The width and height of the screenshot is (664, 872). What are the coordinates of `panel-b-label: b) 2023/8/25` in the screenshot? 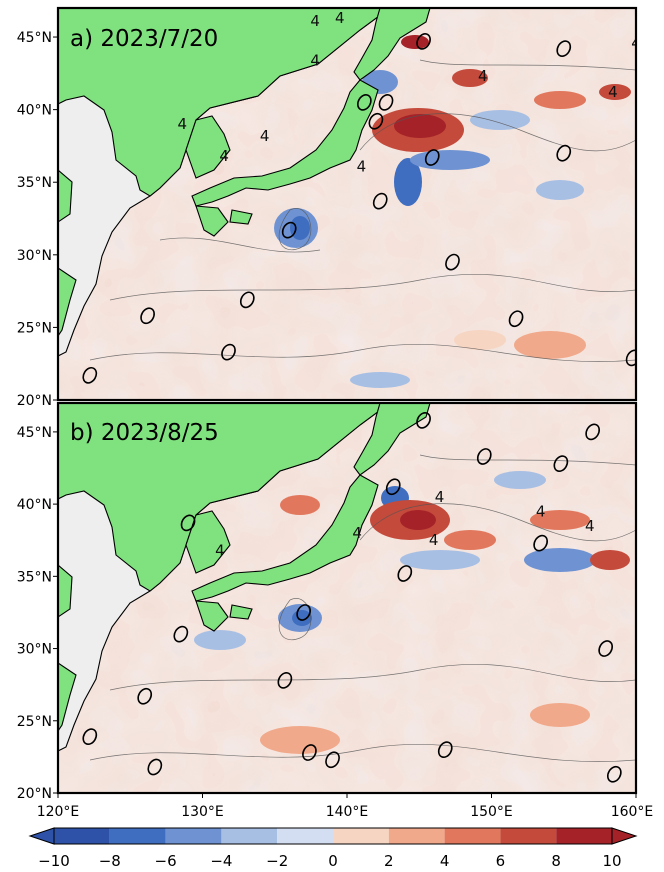 It's located at (144, 433).